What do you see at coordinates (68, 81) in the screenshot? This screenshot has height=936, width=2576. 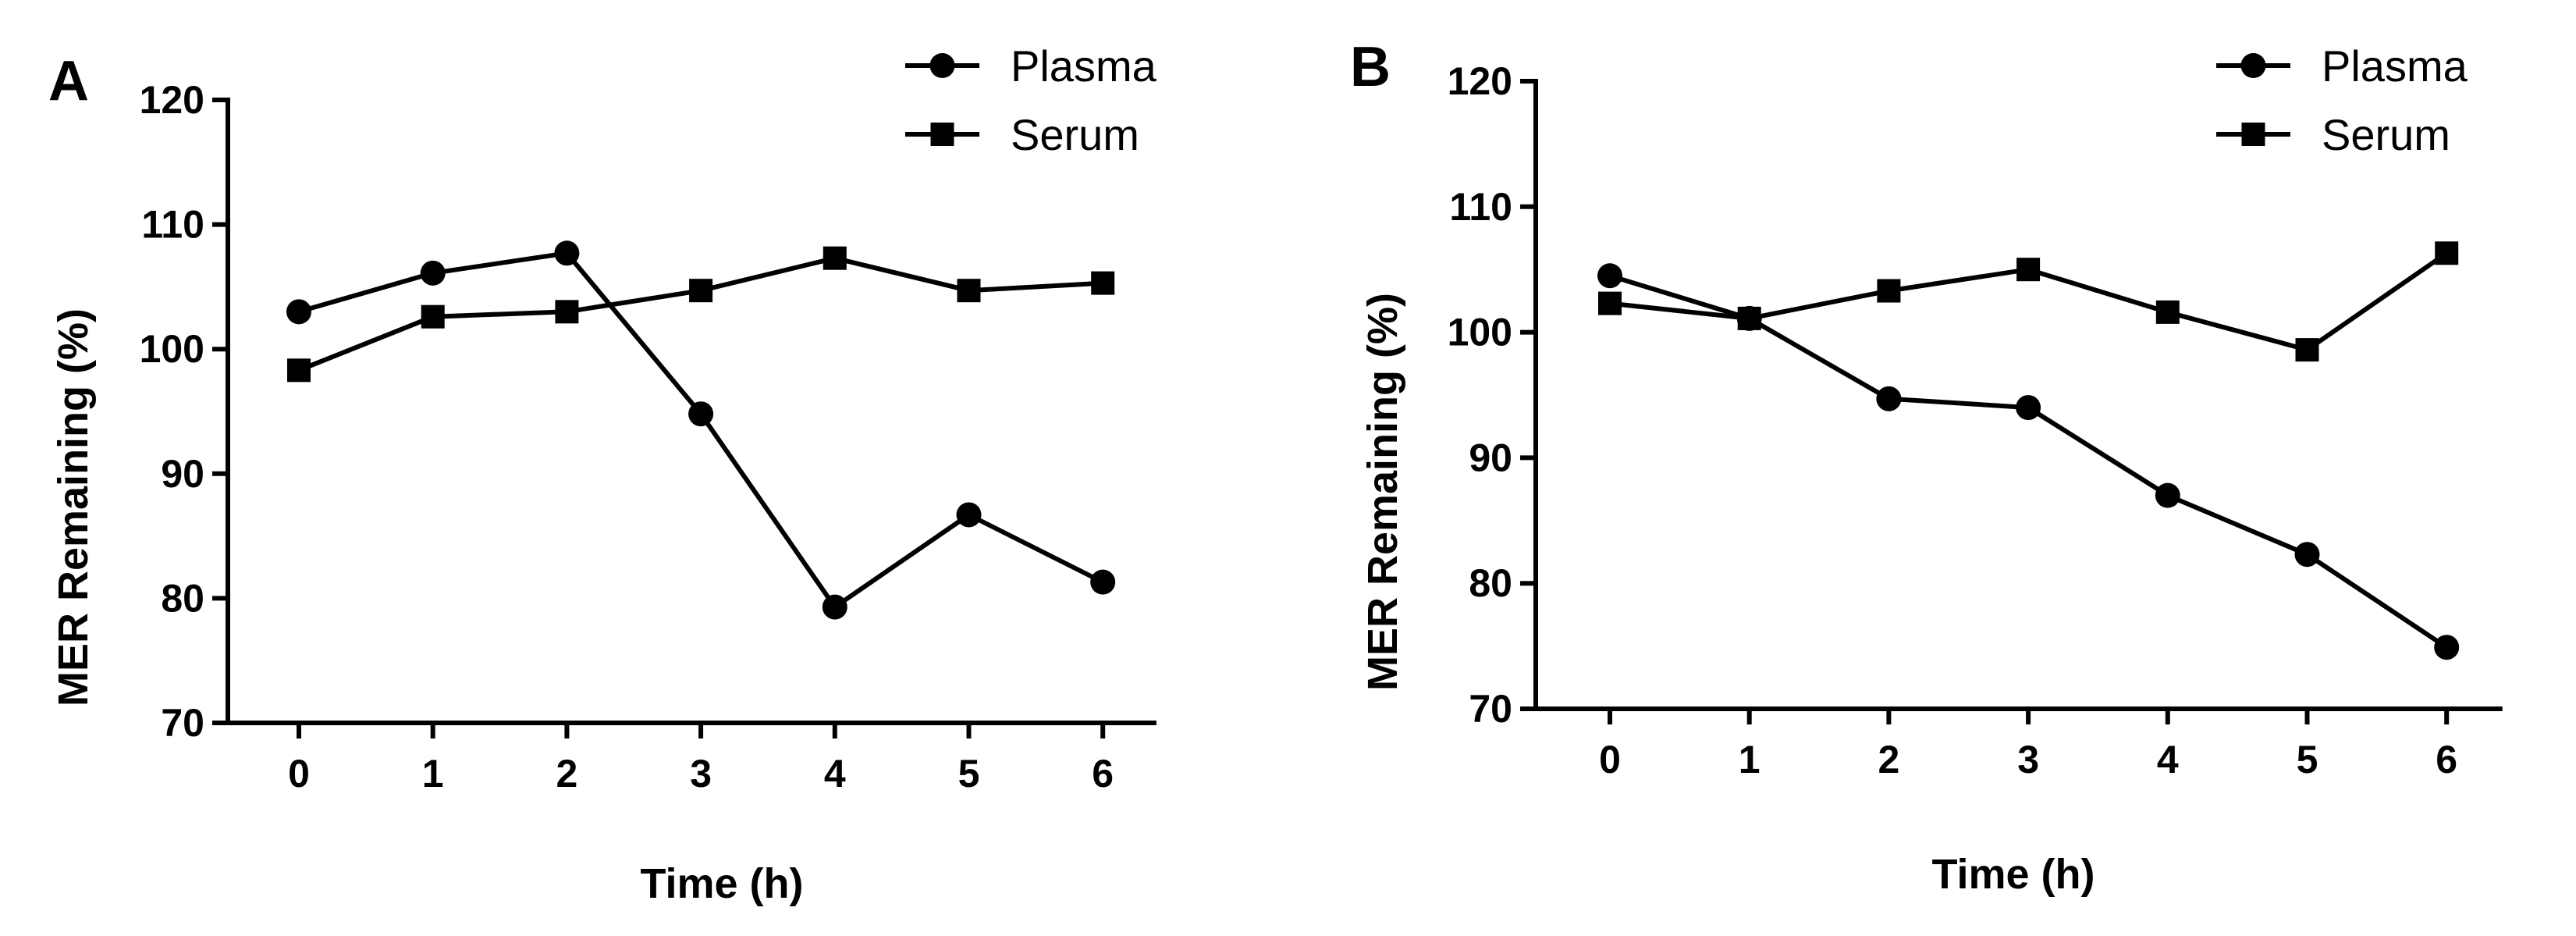 I see `panel-label-a: A` at bounding box center [68, 81].